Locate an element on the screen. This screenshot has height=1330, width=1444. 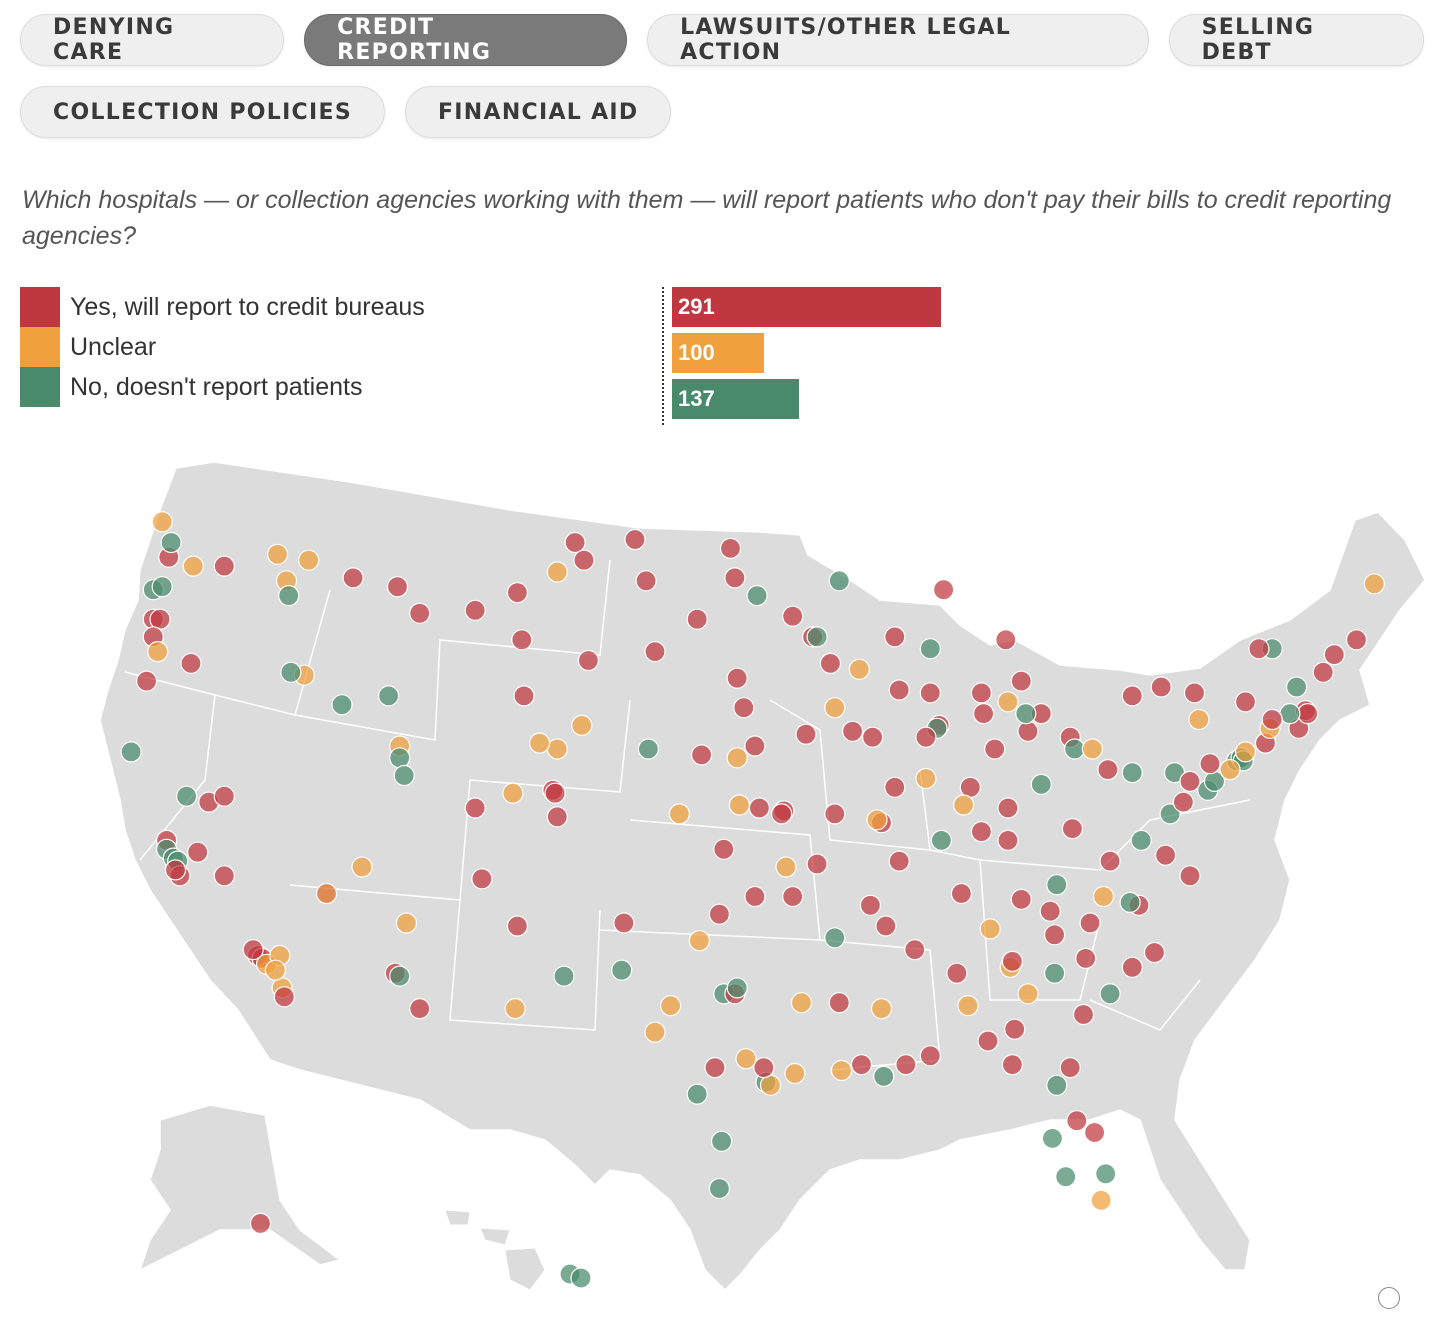
tab-credit-reporting: CREDIT REPORTING is located at coordinates (466, 40).